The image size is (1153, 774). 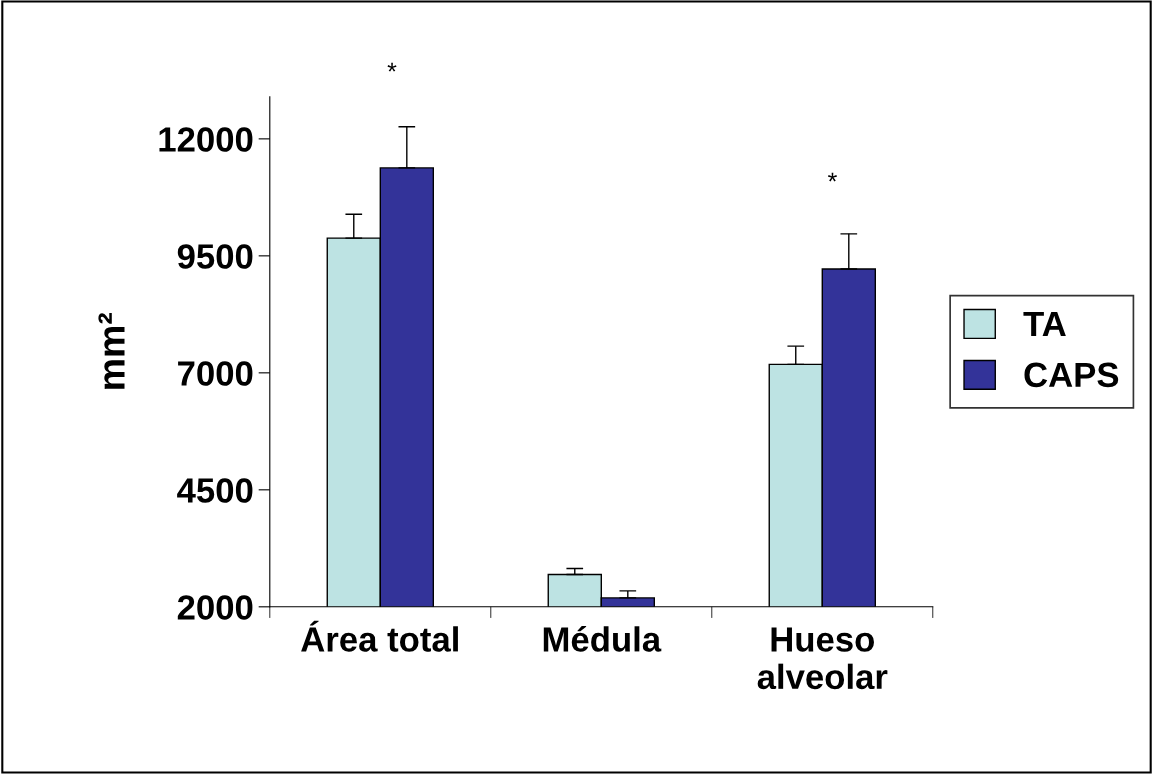 What do you see at coordinates (215, 373) in the screenshot?
I see `y-tick-label: 7000` at bounding box center [215, 373].